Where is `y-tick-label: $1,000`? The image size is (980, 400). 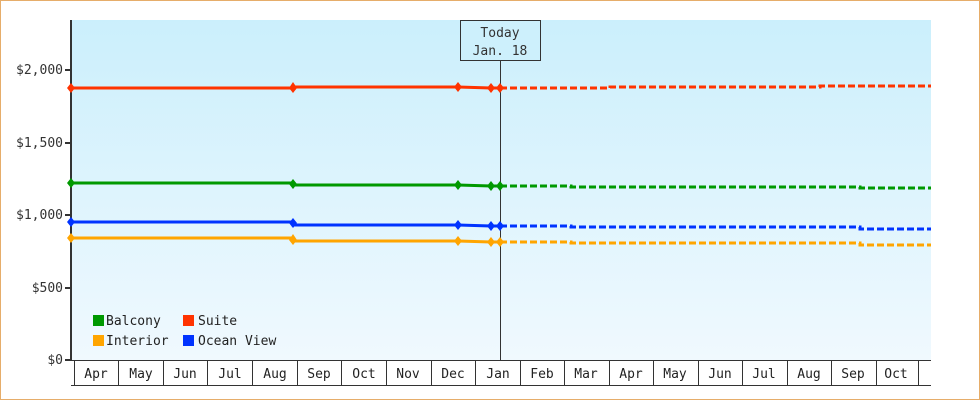 y-tick-label: $1,000 is located at coordinates (39, 215).